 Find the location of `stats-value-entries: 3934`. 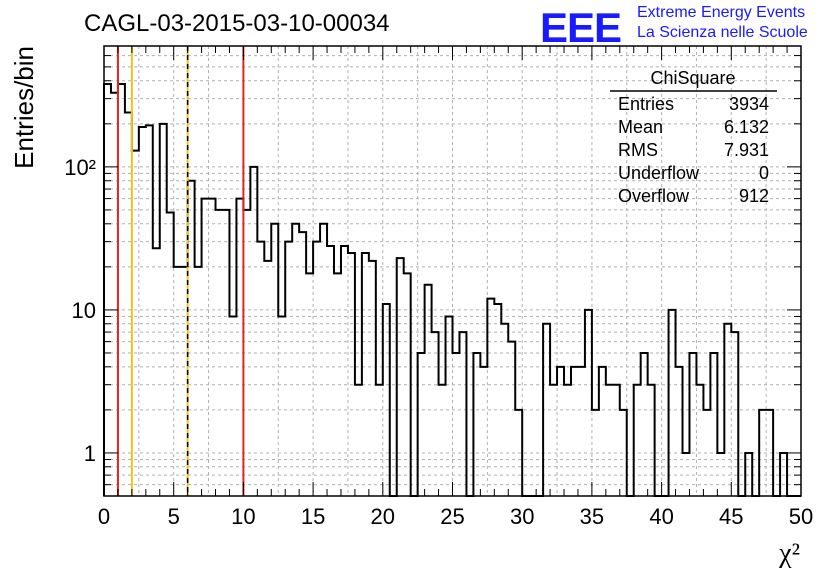

stats-value-entries: 3934 is located at coordinates (749, 104).